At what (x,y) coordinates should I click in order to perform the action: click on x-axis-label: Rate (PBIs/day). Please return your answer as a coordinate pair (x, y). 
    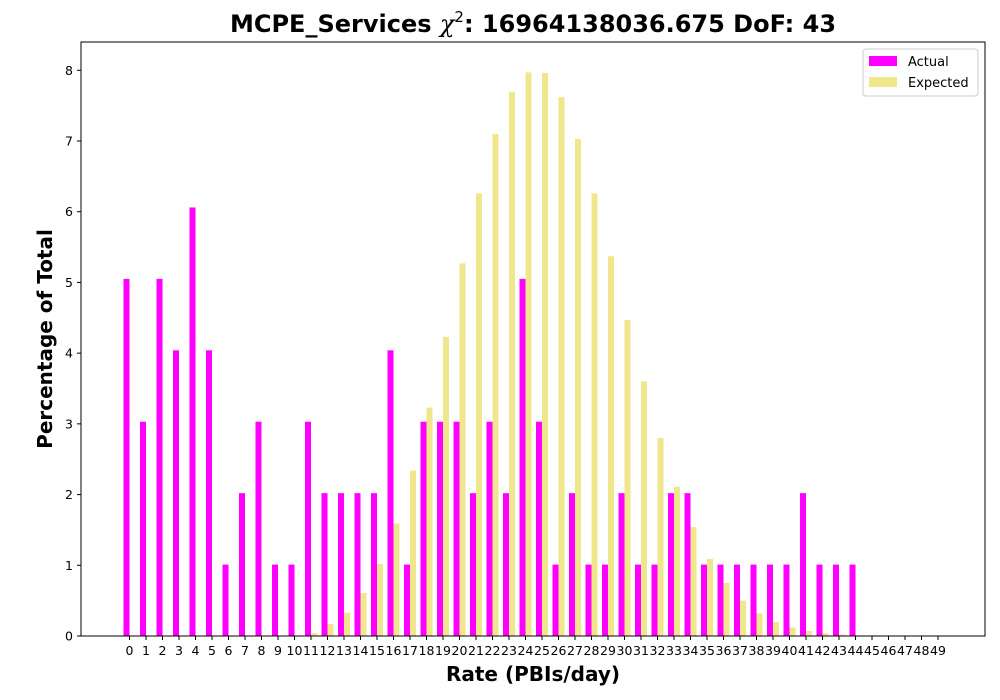
    Looking at the image, I should click on (533, 674).